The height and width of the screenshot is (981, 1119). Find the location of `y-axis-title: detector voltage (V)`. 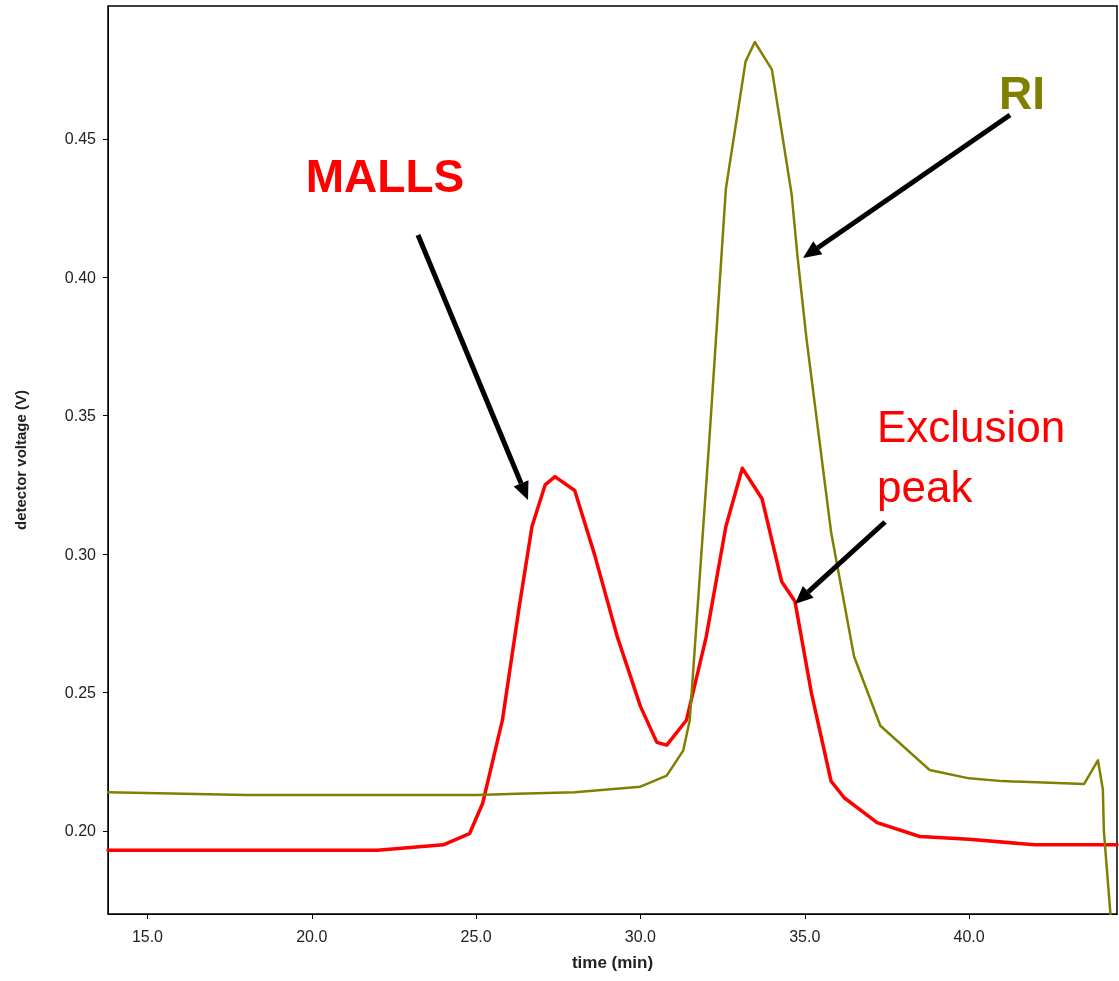

y-axis-title: detector voltage (V) is located at coordinates (20, 460).